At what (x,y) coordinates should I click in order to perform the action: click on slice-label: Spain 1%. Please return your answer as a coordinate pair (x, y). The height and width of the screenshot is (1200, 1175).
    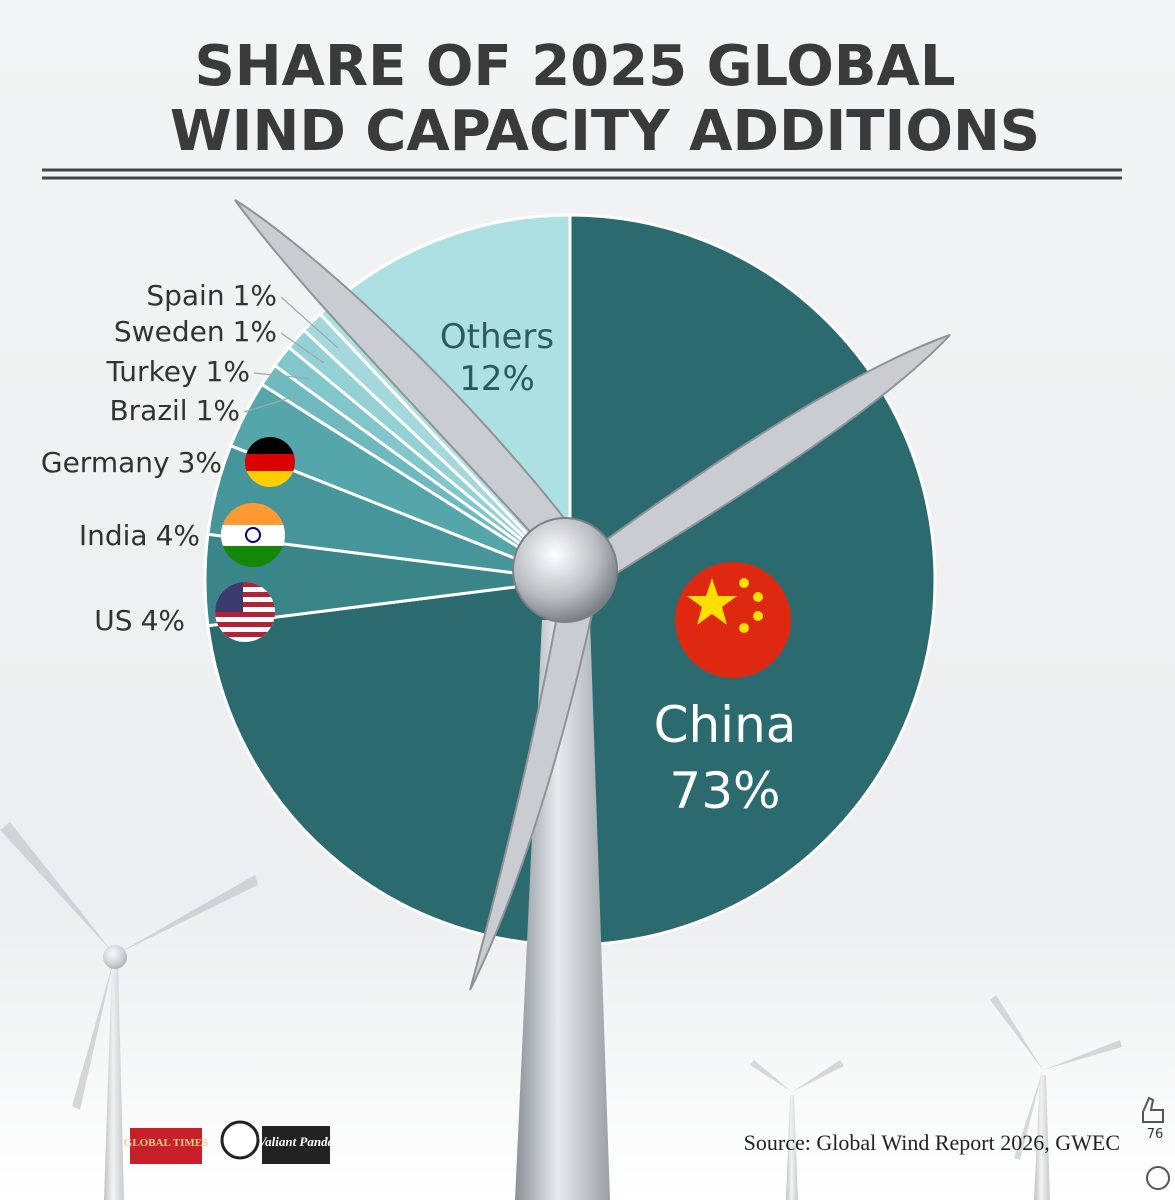
    Looking at the image, I should click on (211, 295).